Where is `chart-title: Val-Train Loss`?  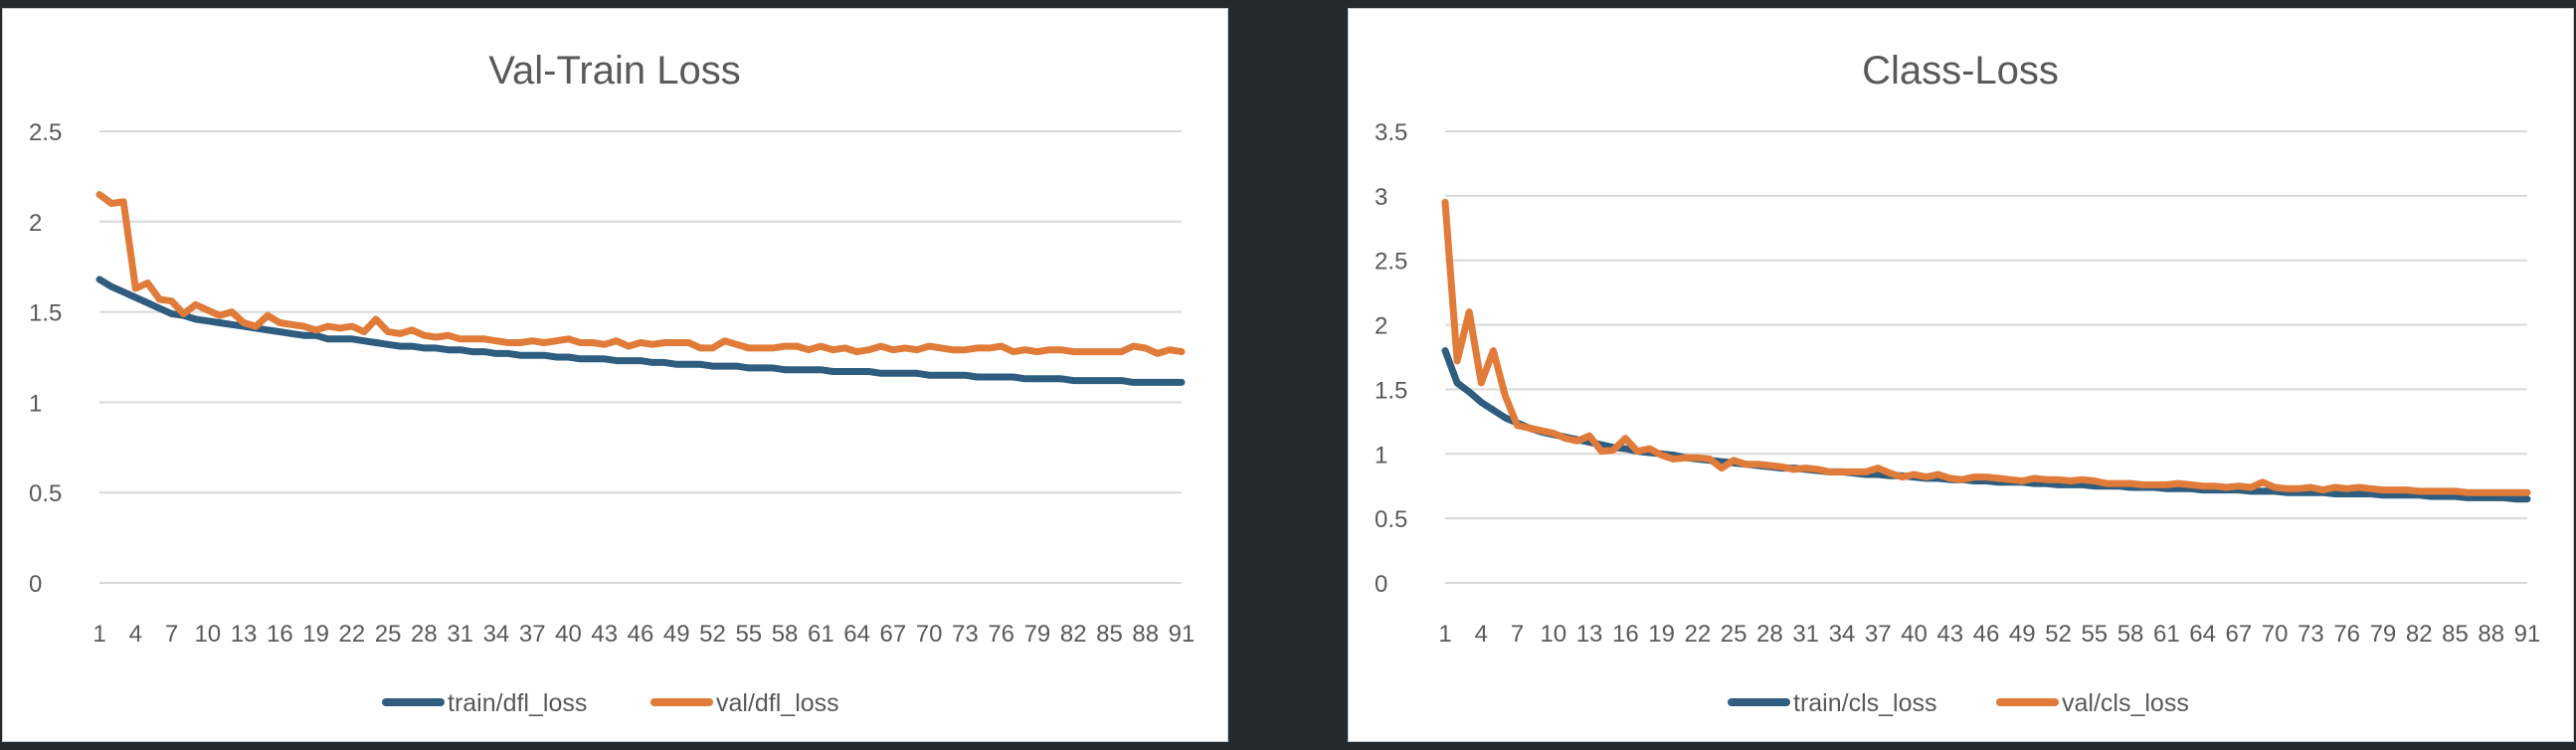 chart-title: Val-Train Loss is located at coordinates (614, 71).